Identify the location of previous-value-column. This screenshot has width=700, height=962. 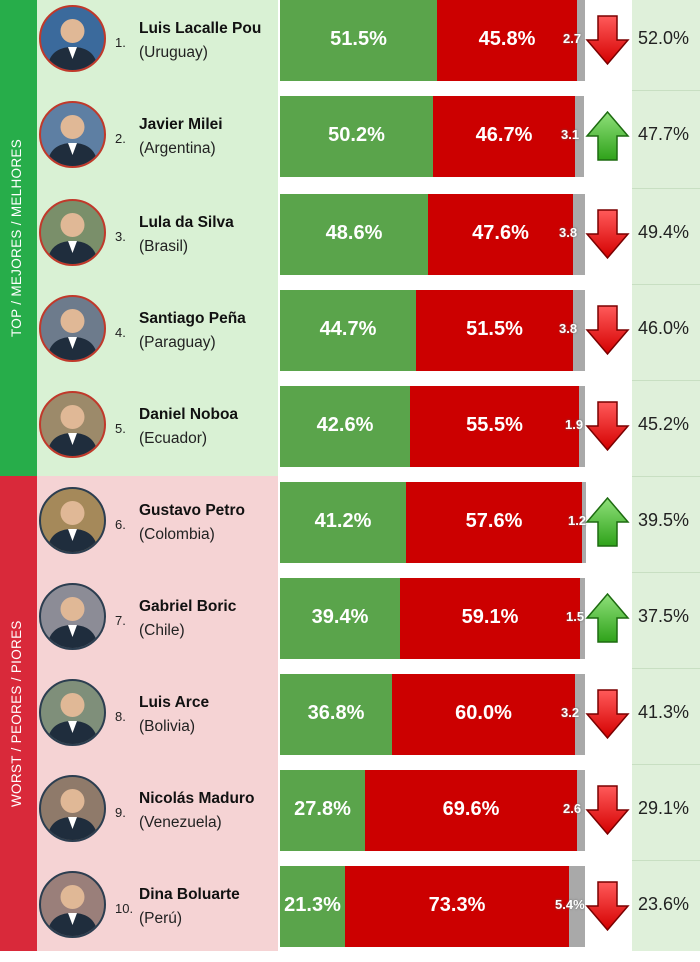
(666, 475).